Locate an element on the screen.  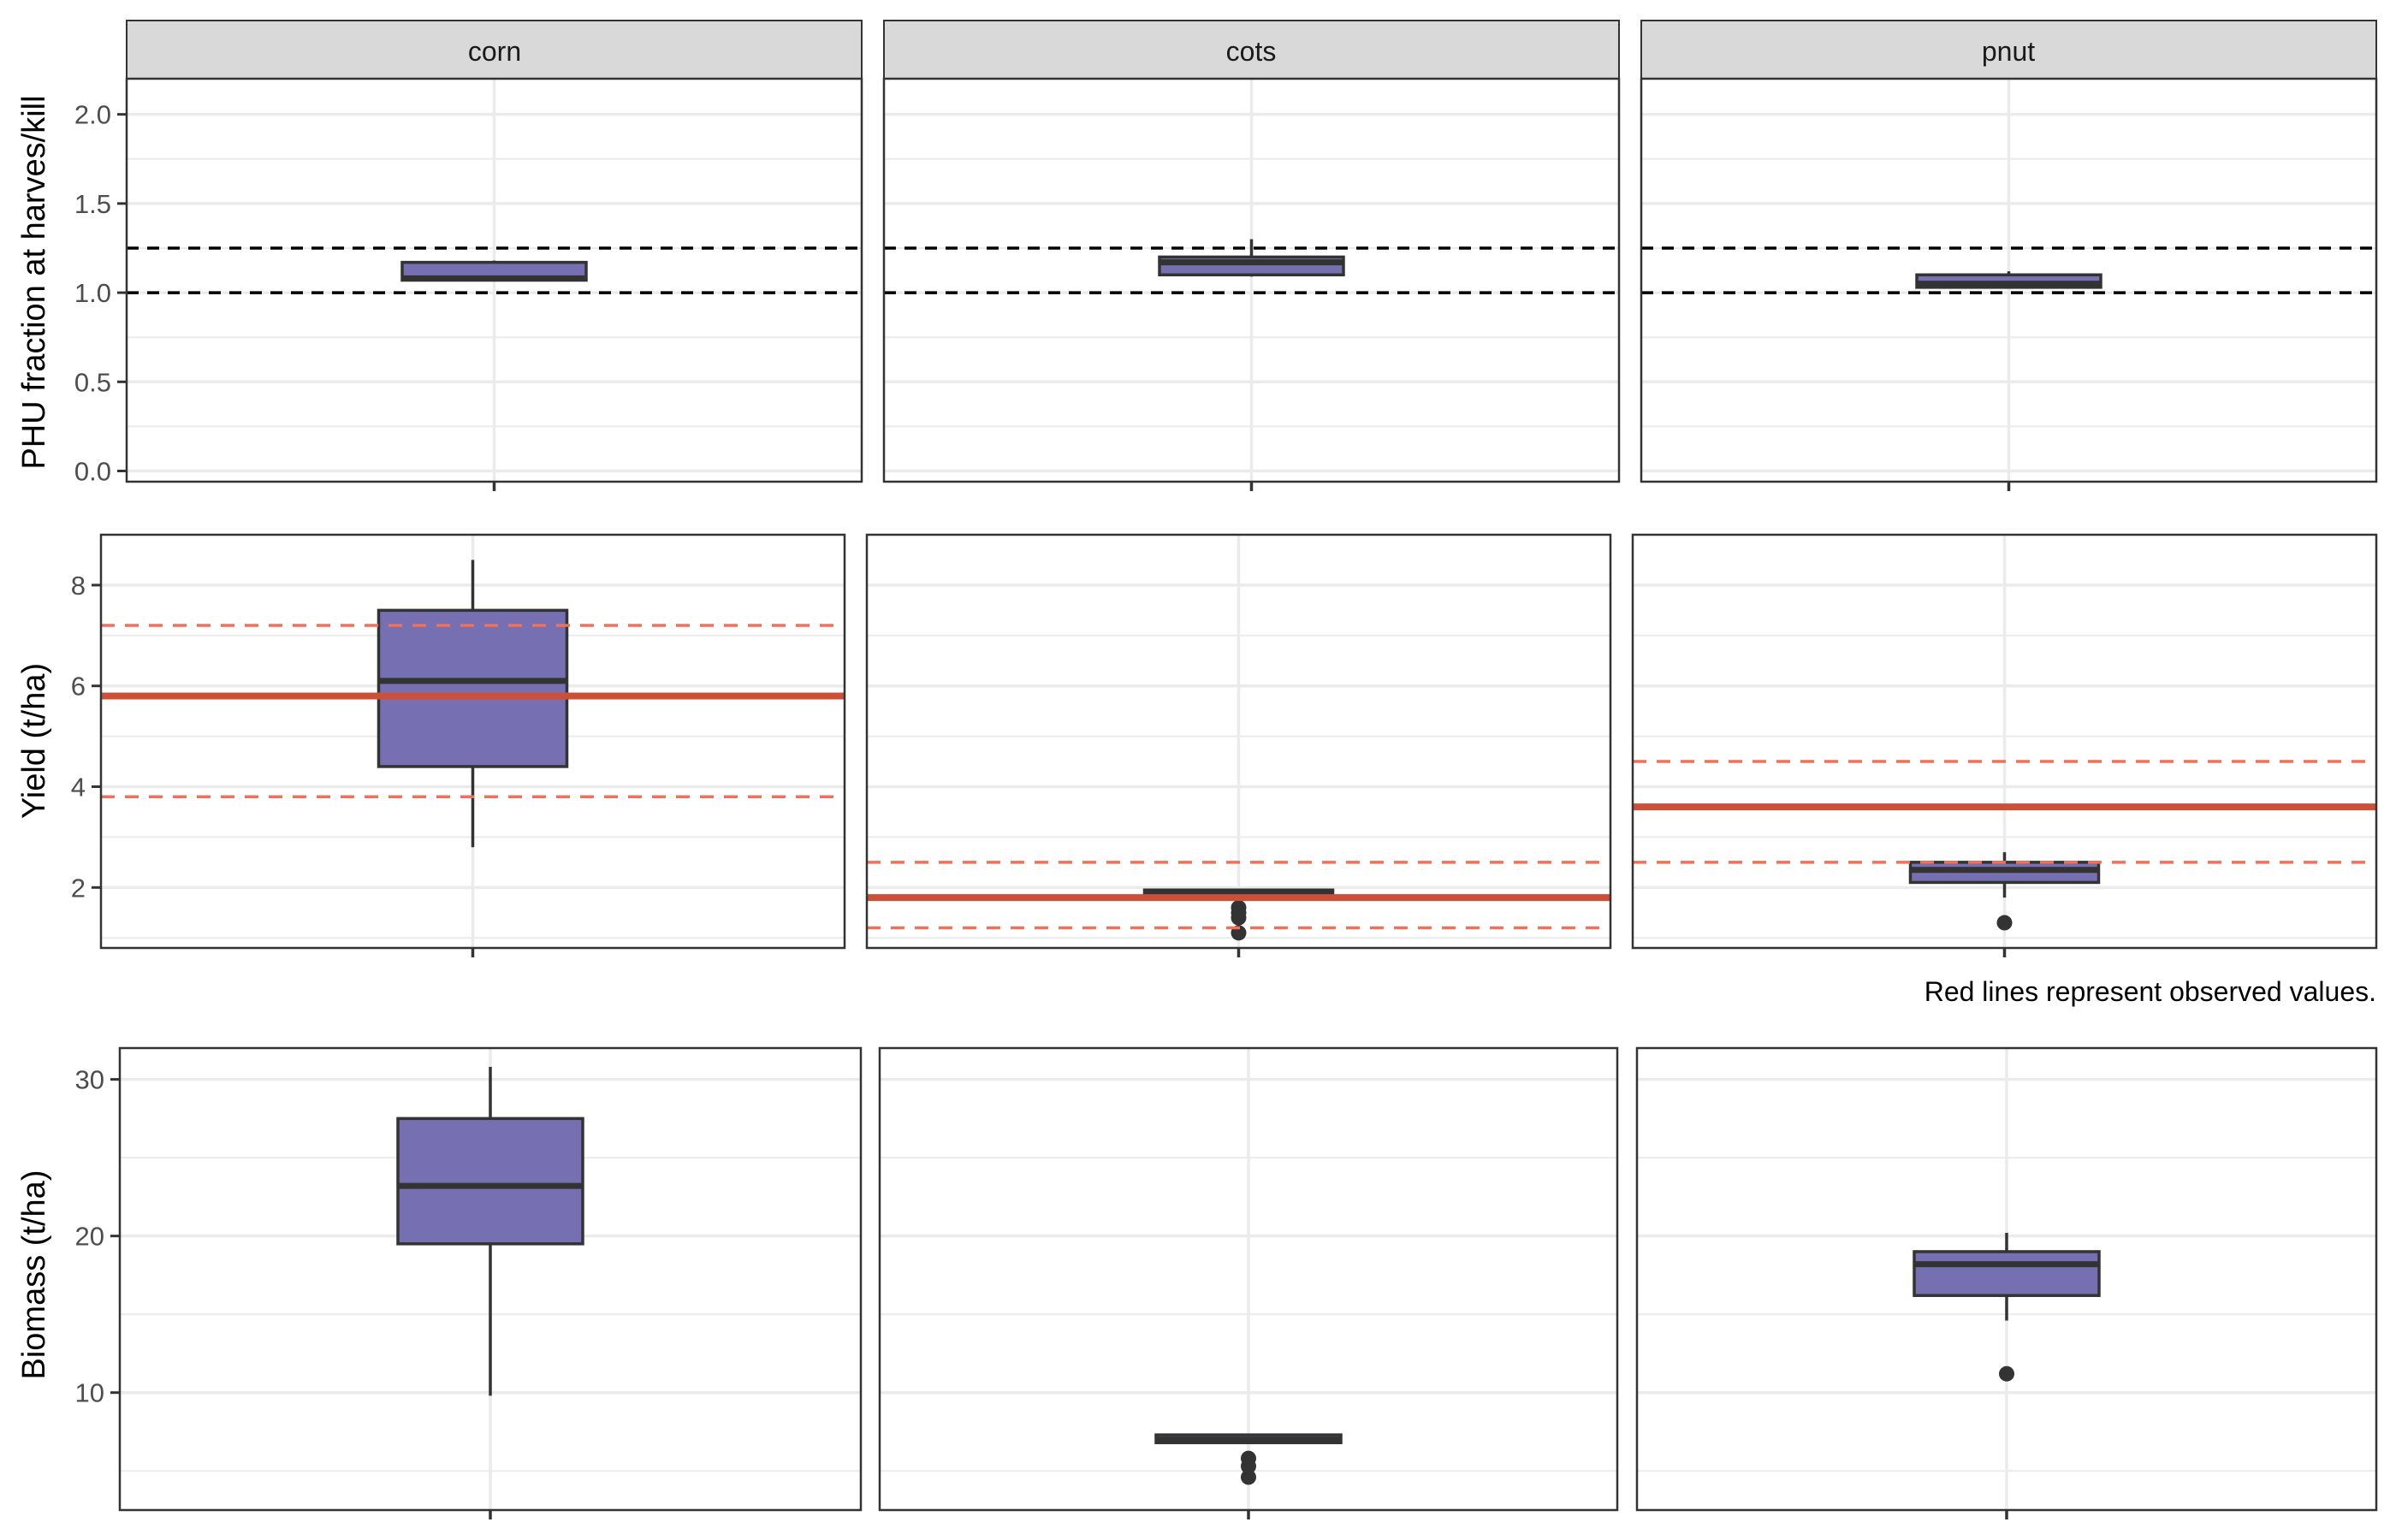
y-tick-label-yield-1: 4 is located at coordinates (78, 788).